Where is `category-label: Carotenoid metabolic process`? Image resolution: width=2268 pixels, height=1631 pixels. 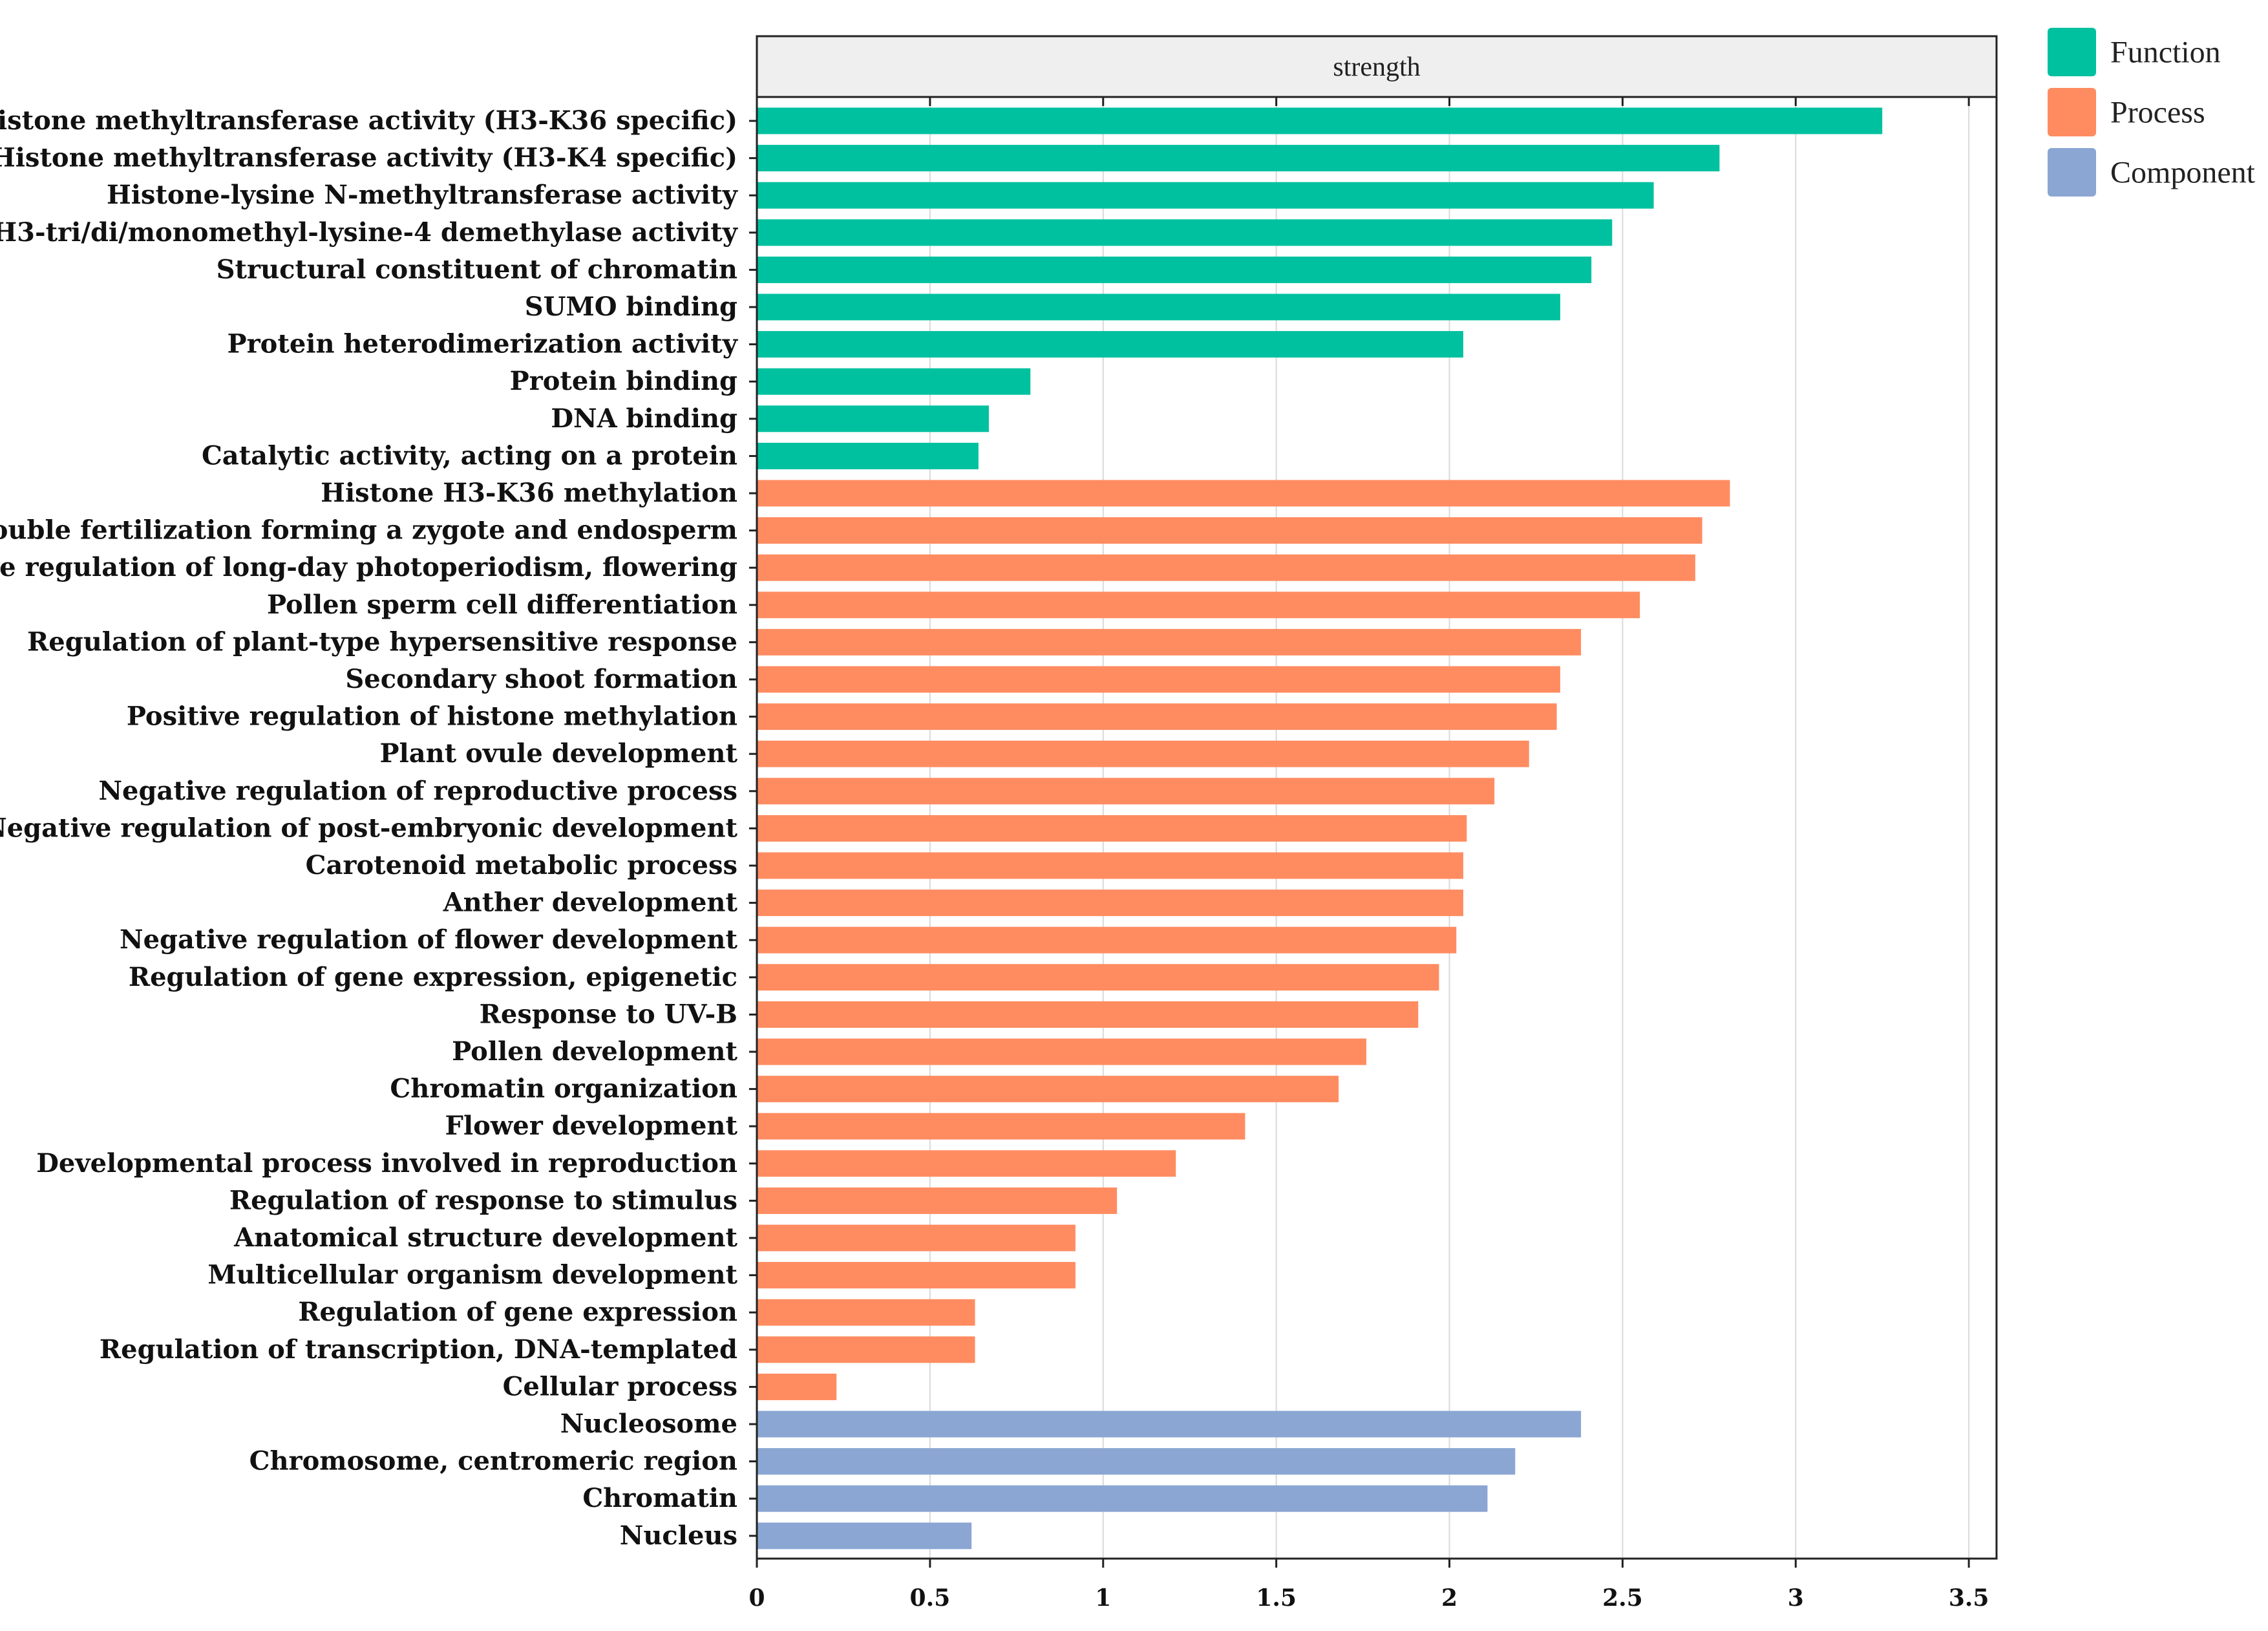
category-label: Carotenoid metabolic process is located at coordinates (521, 865).